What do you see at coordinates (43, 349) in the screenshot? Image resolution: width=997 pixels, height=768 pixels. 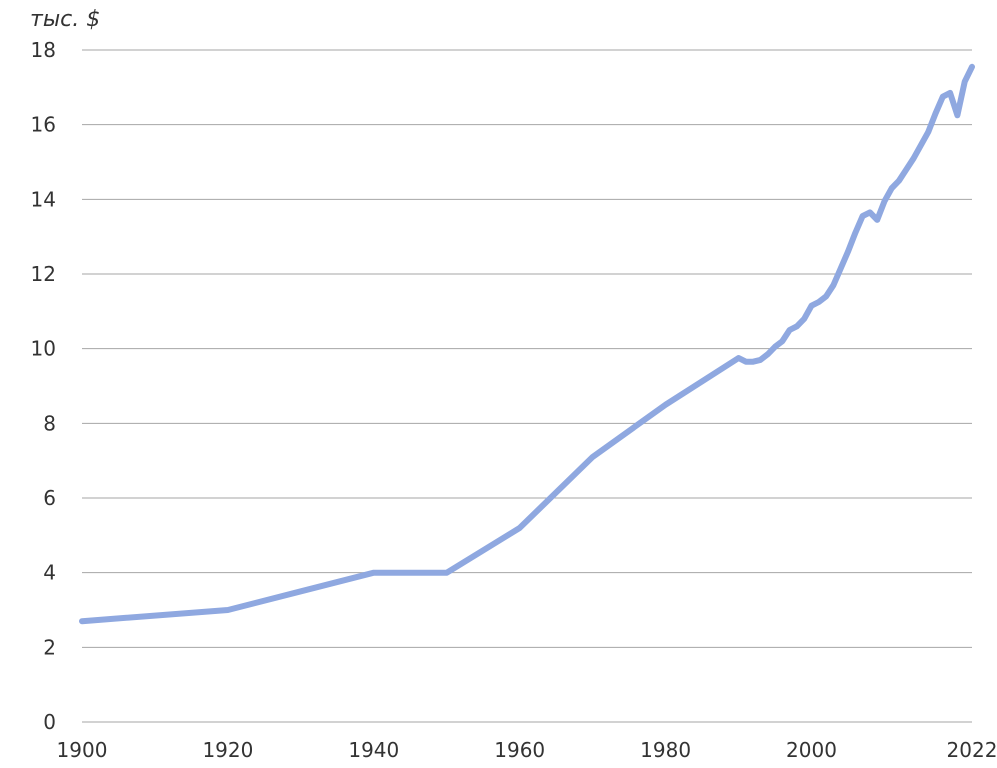 I see `y-tick-label: 10` at bounding box center [43, 349].